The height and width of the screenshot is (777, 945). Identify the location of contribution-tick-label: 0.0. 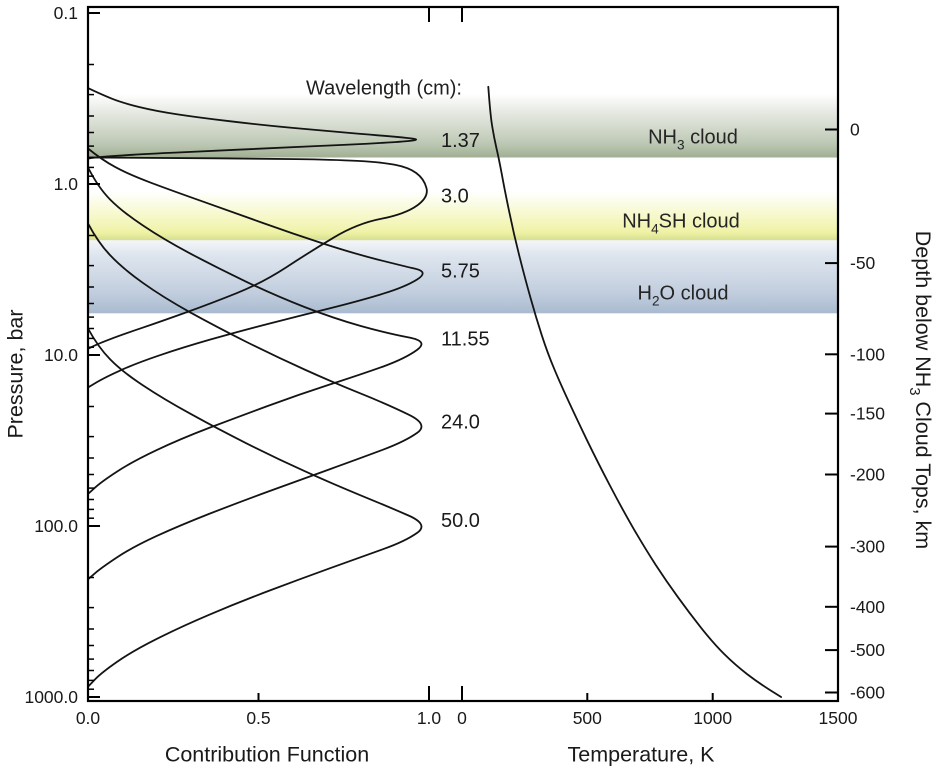
(88, 718).